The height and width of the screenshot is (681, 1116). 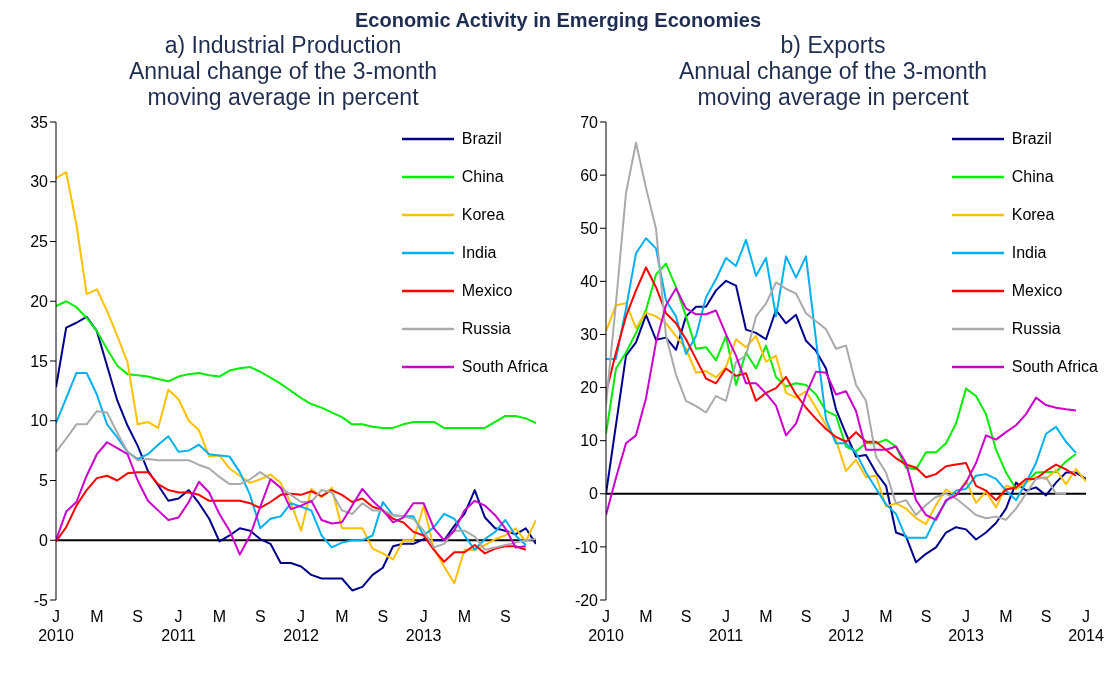 What do you see at coordinates (833, 45) in the screenshot?
I see `chart-title: b) Exports` at bounding box center [833, 45].